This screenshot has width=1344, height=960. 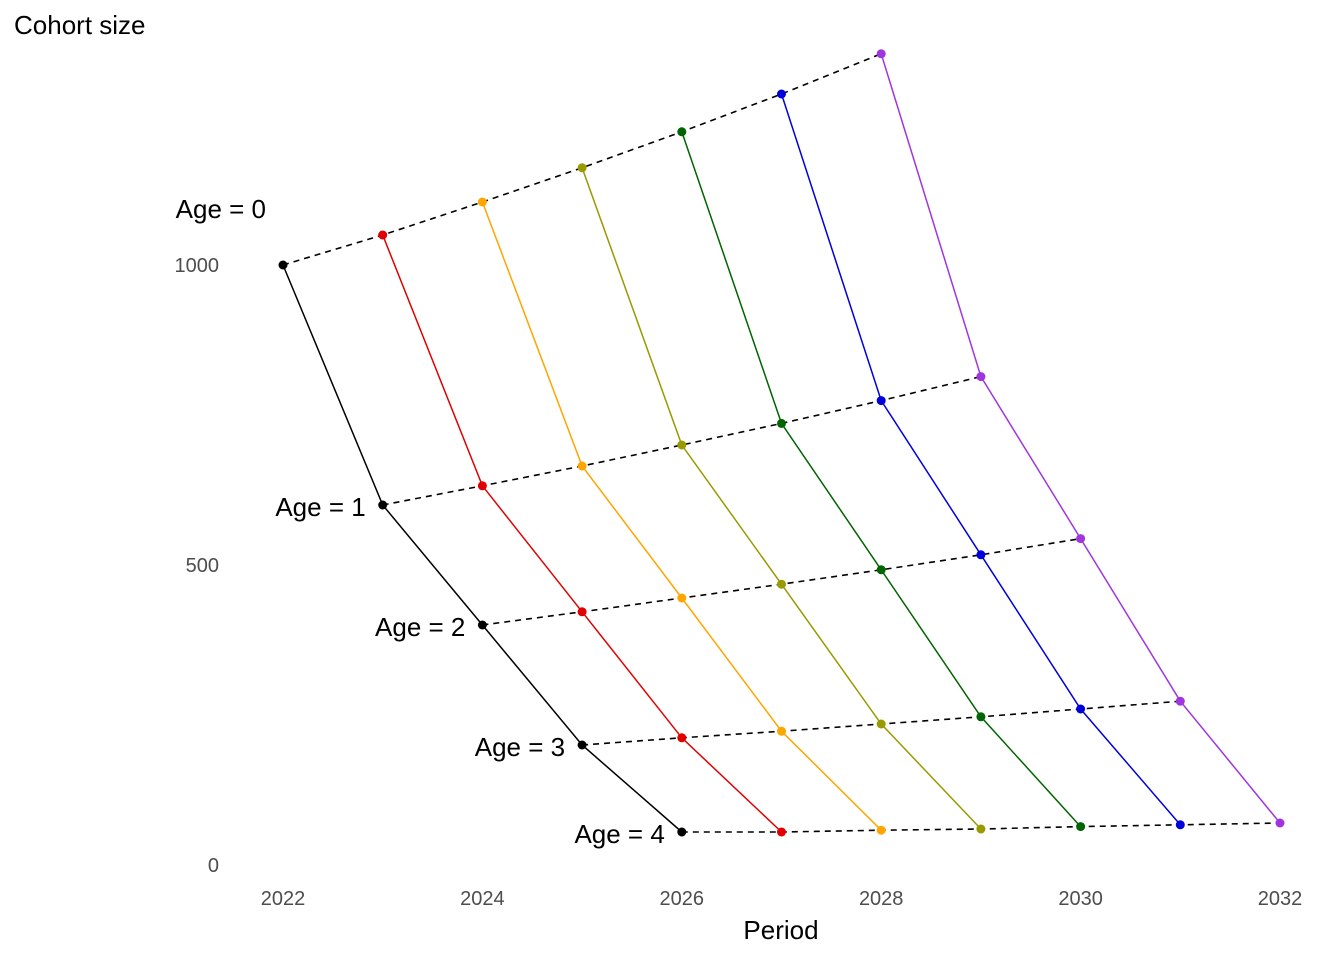 I want to click on x-tick-label: 2022, so click(x=283, y=899).